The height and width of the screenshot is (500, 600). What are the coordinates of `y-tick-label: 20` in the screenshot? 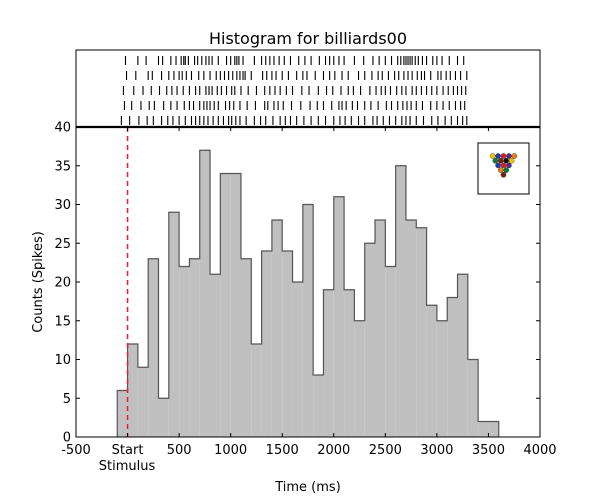 It's located at (62, 283).